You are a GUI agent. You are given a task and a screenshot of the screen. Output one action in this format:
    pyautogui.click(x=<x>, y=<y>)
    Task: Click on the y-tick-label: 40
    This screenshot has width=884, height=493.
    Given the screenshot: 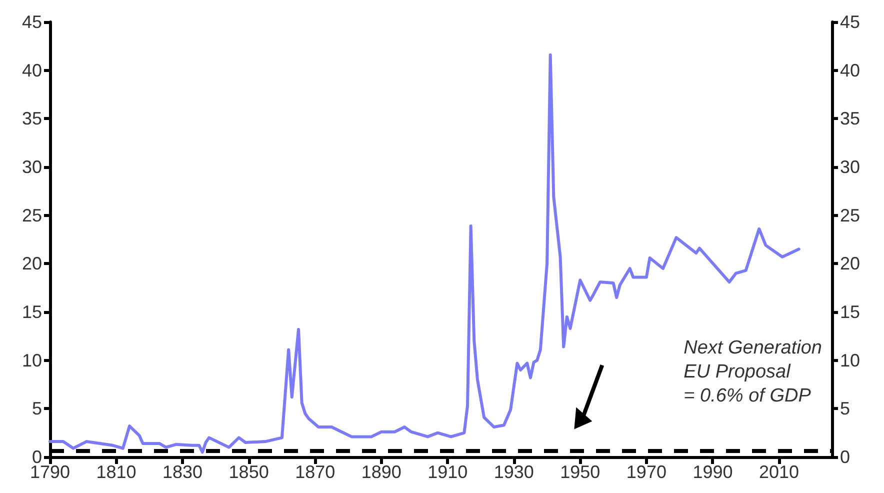 What is the action you would take?
    pyautogui.click(x=32, y=70)
    